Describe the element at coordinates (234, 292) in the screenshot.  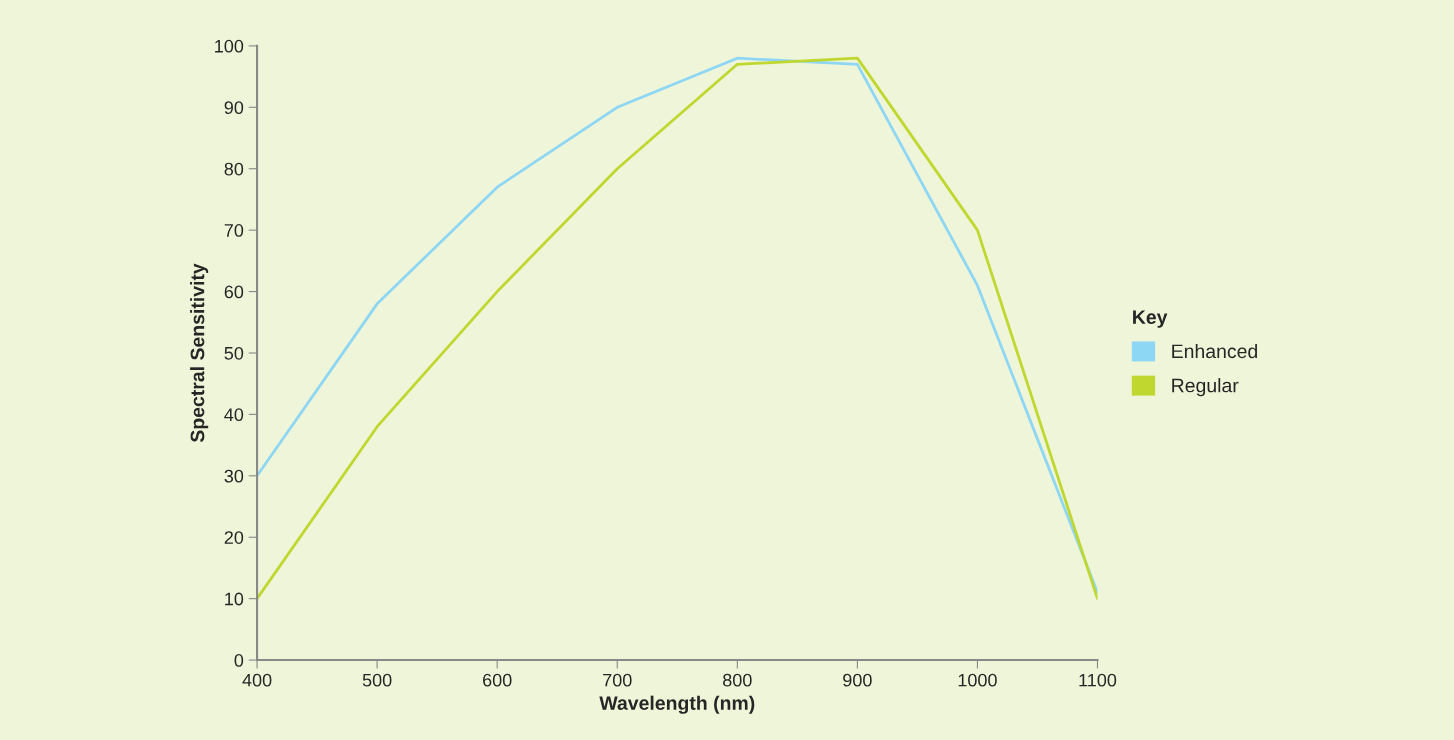
I see `y-tick-label: 60` at that location.